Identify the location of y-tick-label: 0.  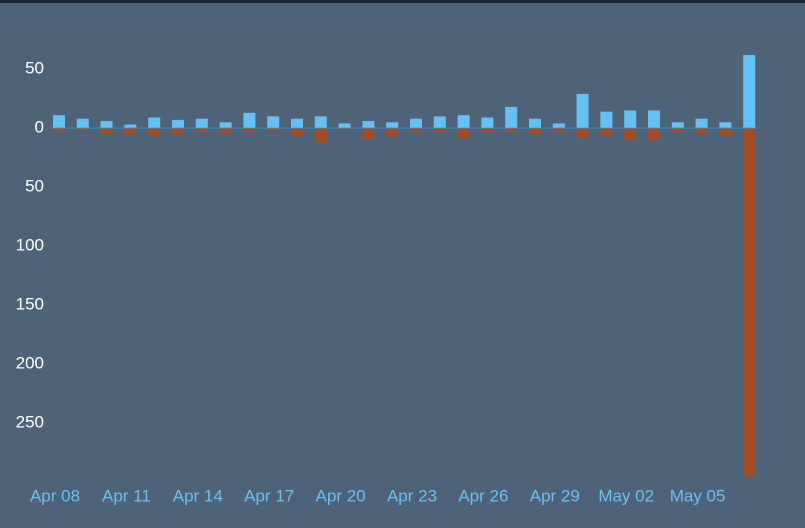
(39, 127).